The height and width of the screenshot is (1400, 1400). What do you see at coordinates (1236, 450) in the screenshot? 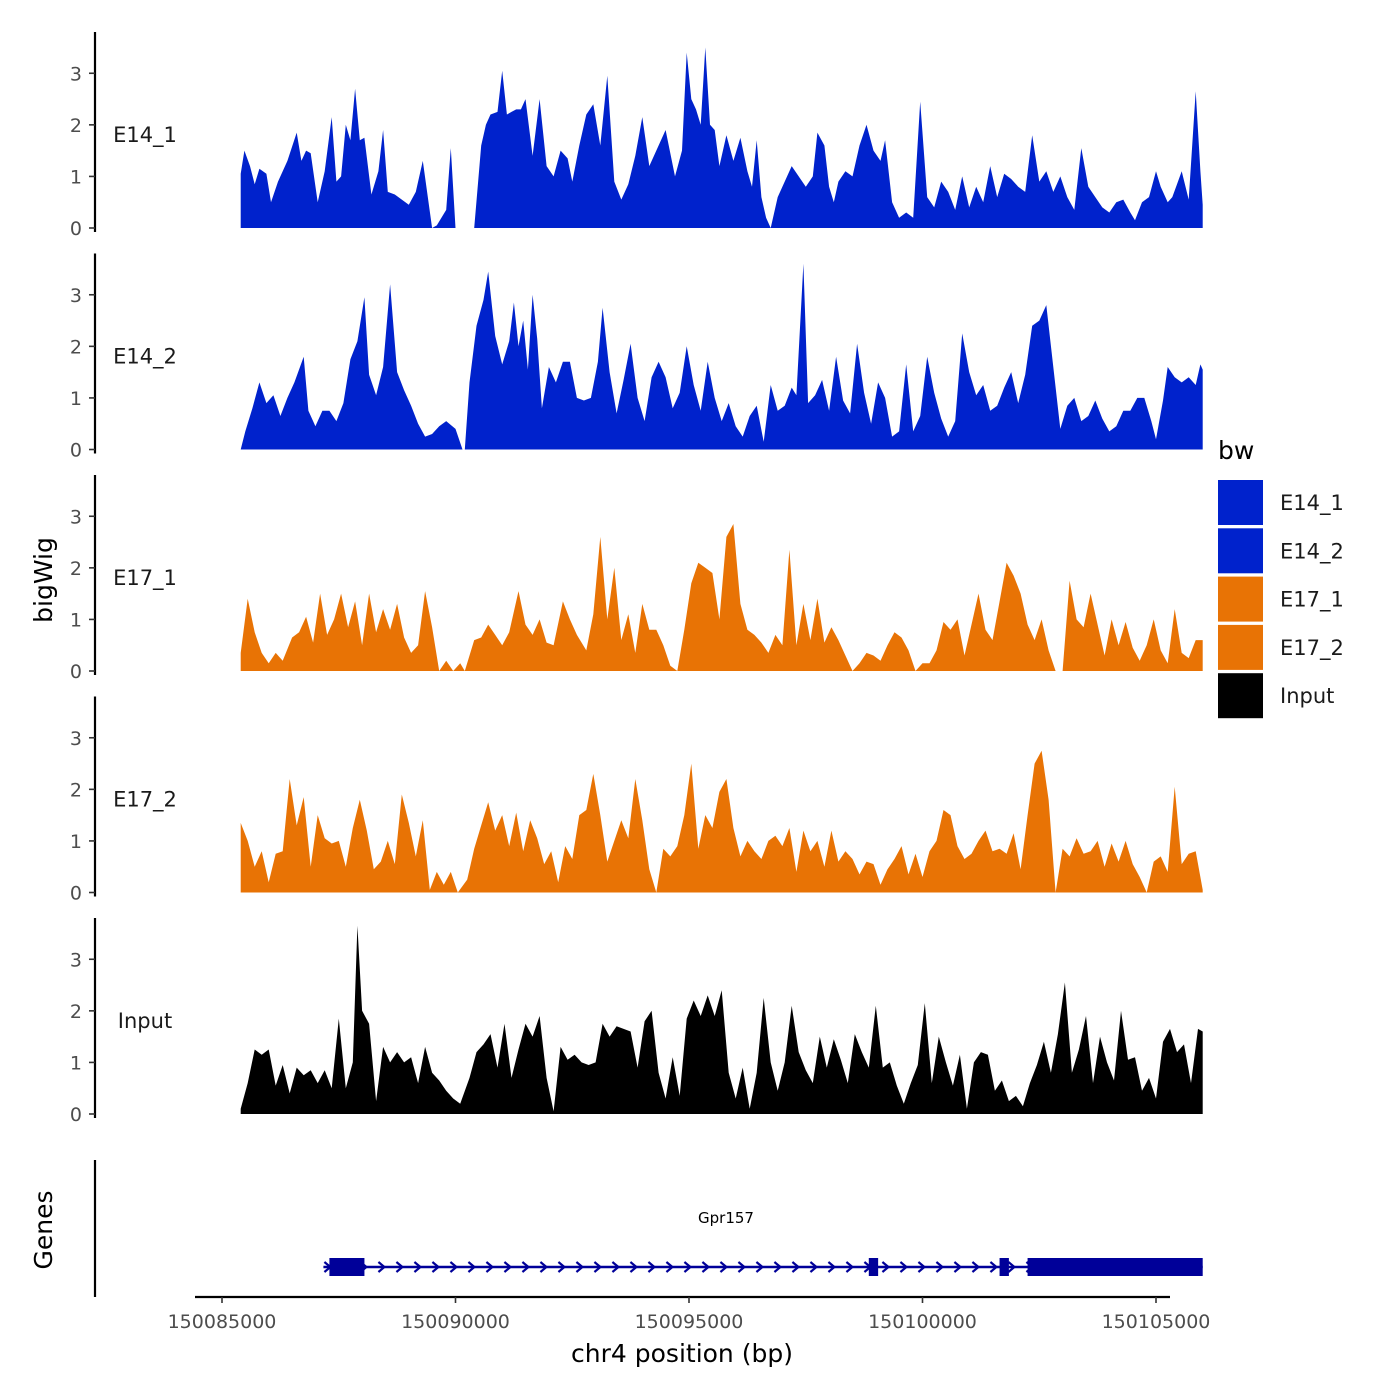
I see `legend-title: bw` at bounding box center [1236, 450].